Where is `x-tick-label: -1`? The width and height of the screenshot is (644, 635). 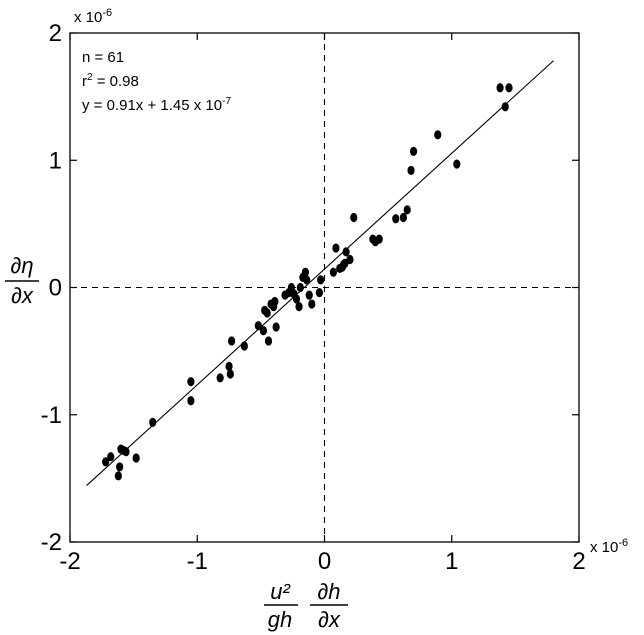 x-tick-label: -1 is located at coordinates (197, 561).